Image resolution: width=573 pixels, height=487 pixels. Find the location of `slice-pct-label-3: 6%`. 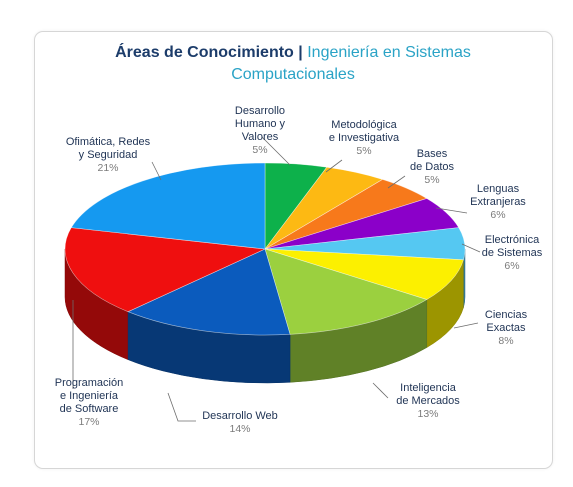

slice-pct-label-3: 6% is located at coordinates (497, 215).